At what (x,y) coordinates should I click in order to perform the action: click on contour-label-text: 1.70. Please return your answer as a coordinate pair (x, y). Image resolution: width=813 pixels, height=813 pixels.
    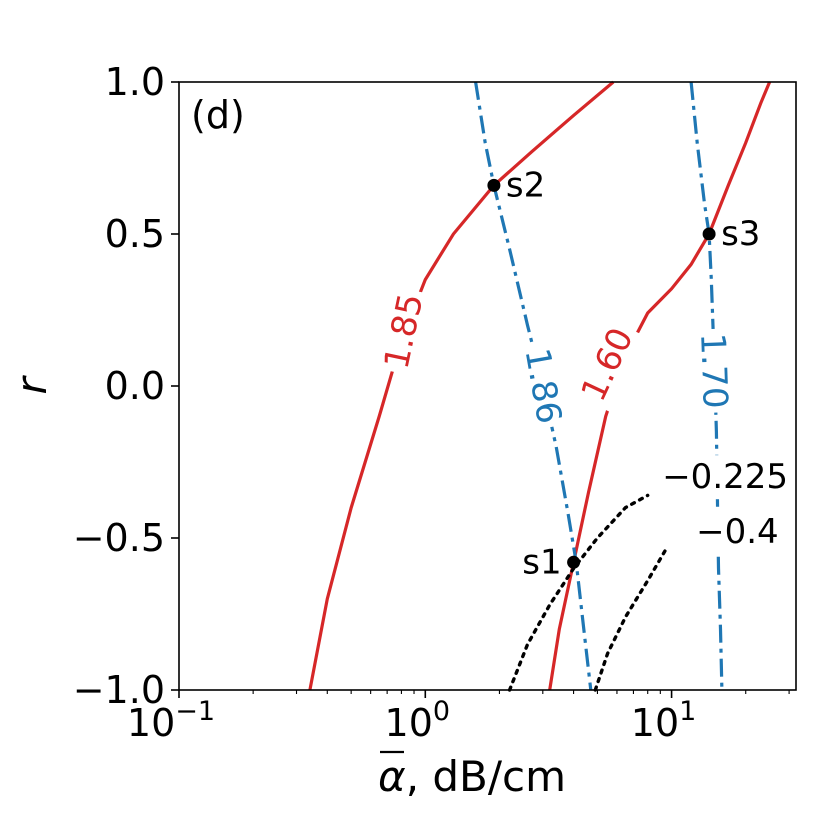
    Looking at the image, I should click on (713, 370).